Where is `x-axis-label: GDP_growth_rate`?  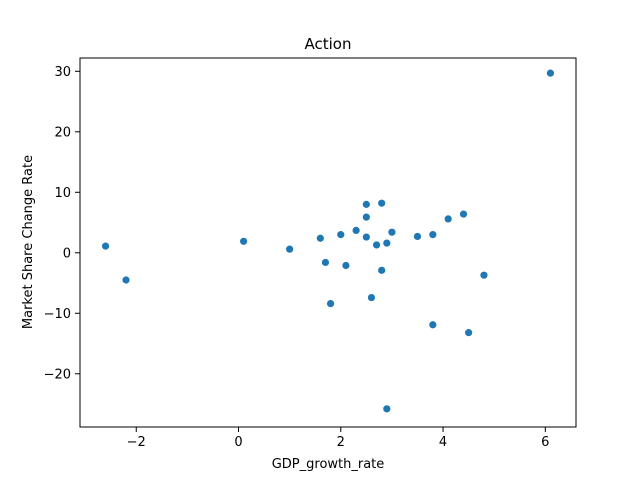 x-axis-label: GDP_growth_rate is located at coordinates (328, 464).